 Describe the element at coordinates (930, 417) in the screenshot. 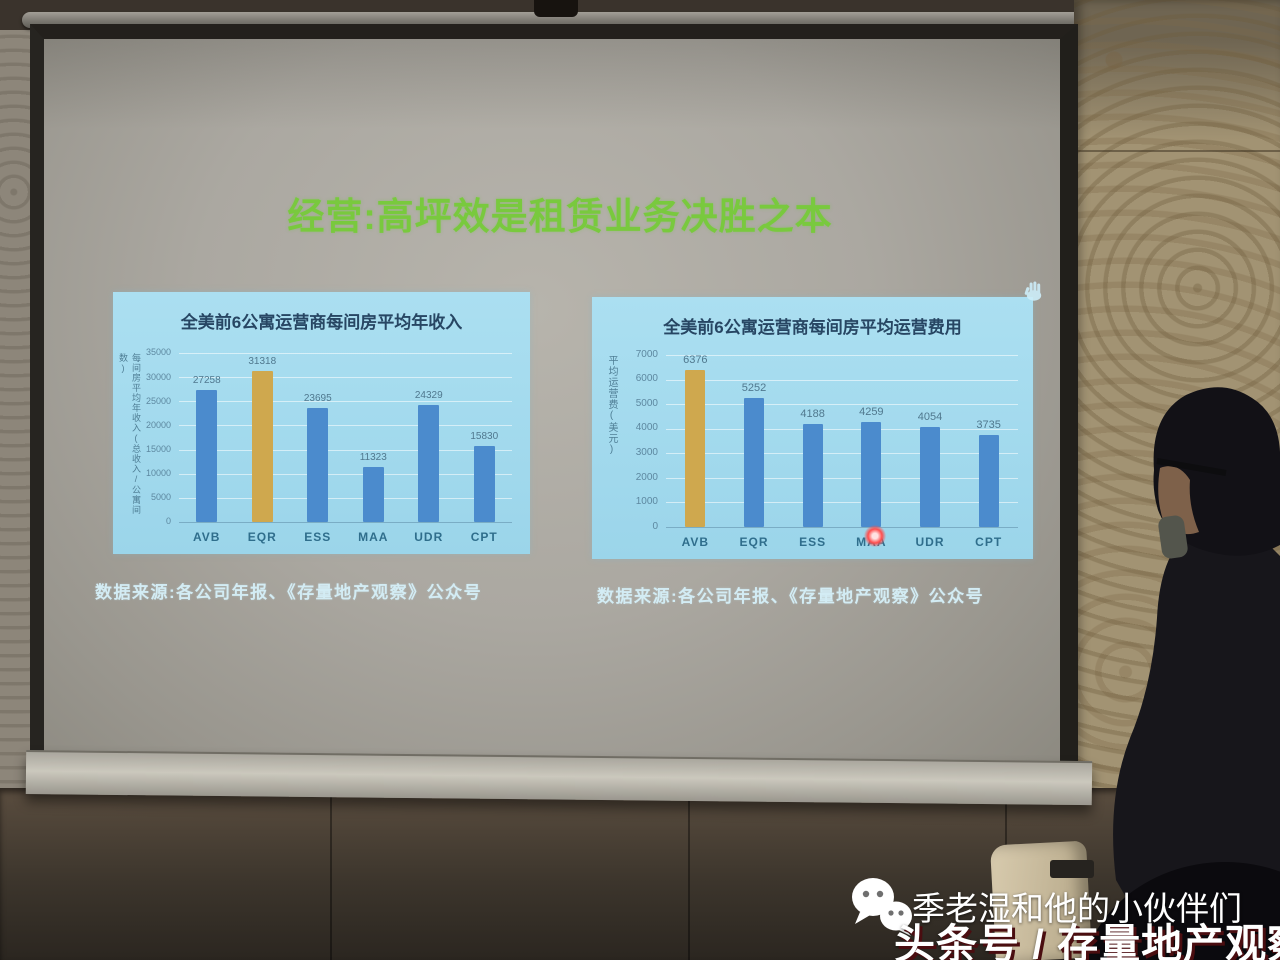

I see `bar-value-label: 4054` at that location.